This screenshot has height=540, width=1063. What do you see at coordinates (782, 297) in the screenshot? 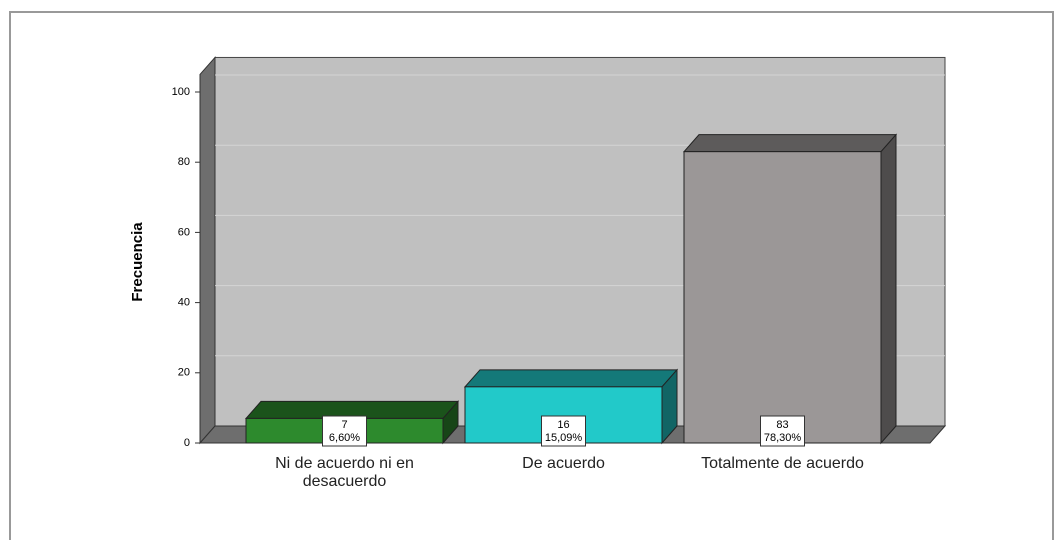
I see `bar` at bounding box center [782, 297].